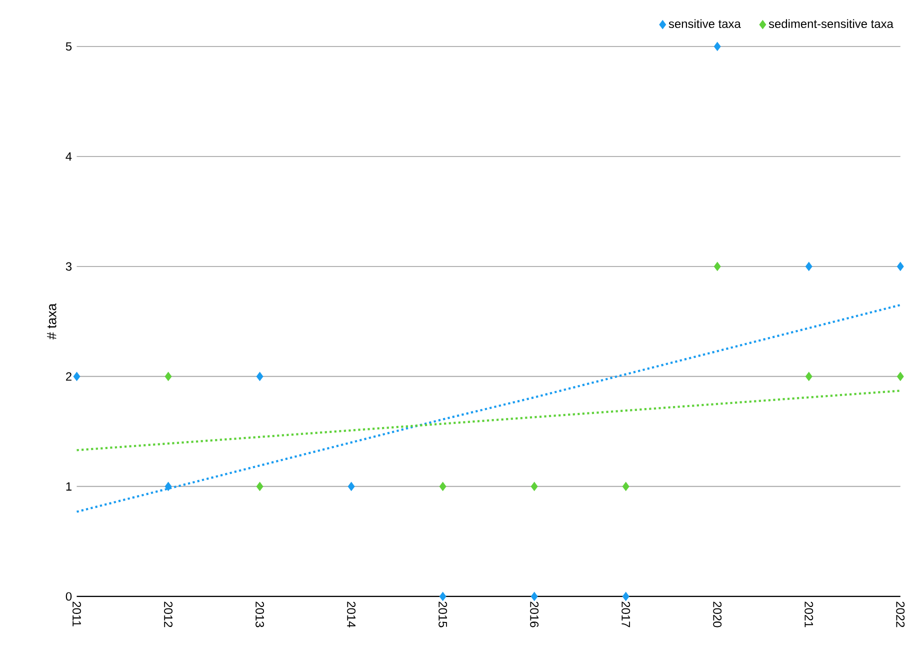  What do you see at coordinates (76, 614) in the screenshot?
I see `x-tick-label: 2011` at bounding box center [76, 614].